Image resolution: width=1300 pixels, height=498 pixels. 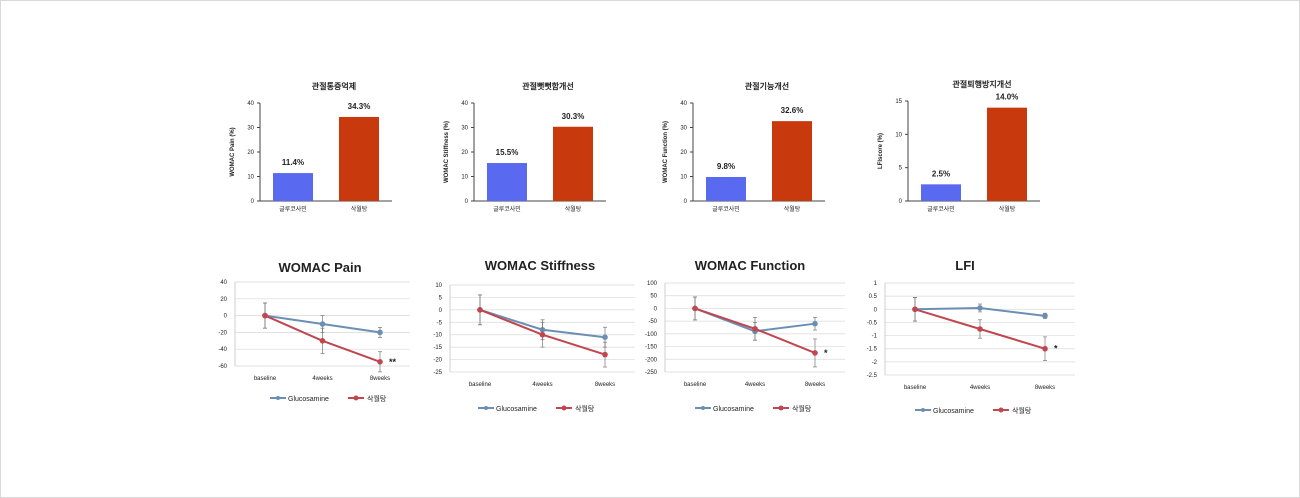 I want to click on y-tick-label: 50, so click(x=653, y=297).